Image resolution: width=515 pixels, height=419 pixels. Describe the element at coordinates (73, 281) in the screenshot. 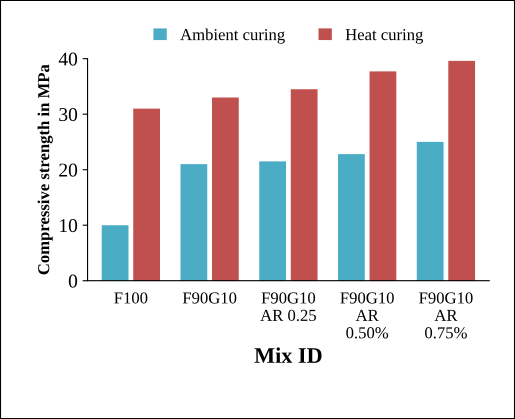

I see `y-tick-label: 0` at that location.